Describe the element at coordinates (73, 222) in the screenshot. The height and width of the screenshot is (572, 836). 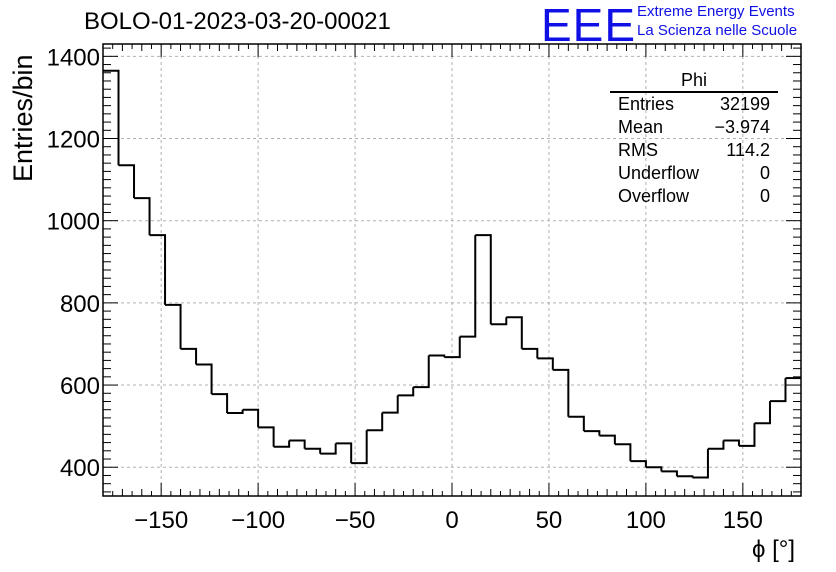
I see `y-tick-label: 1000` at that location.